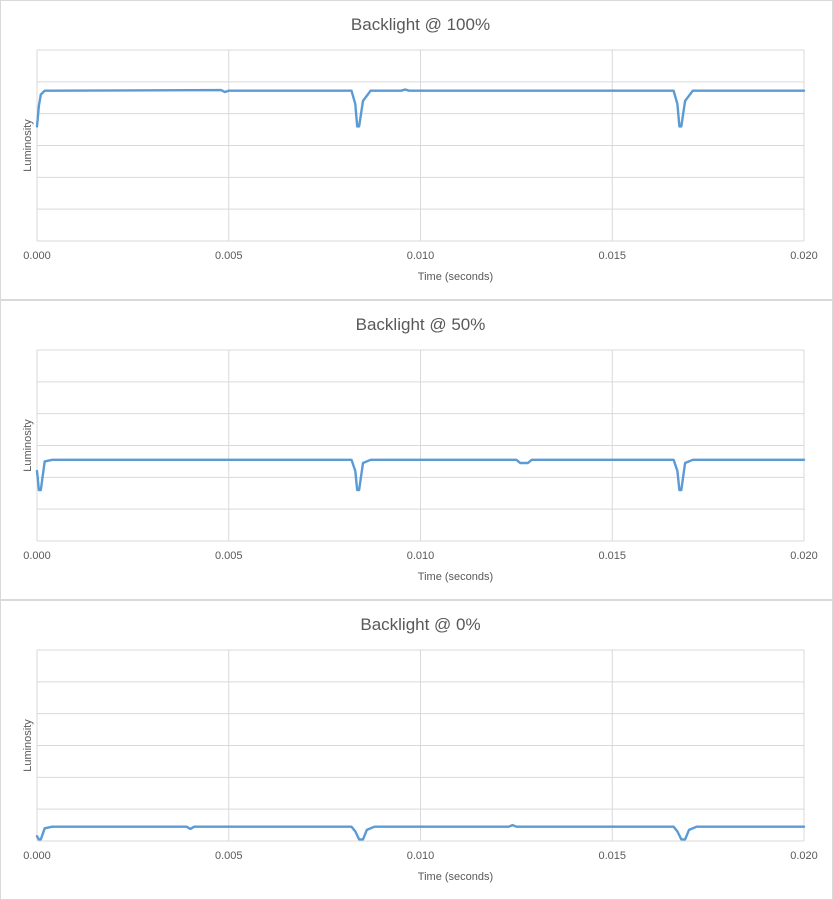 Image resolution: width=833 pixels, height=900 pixels. Describe the element at coordinates (420, 24) in the screenshot. I see `chart-title: Backlight @ 100%` at that location.